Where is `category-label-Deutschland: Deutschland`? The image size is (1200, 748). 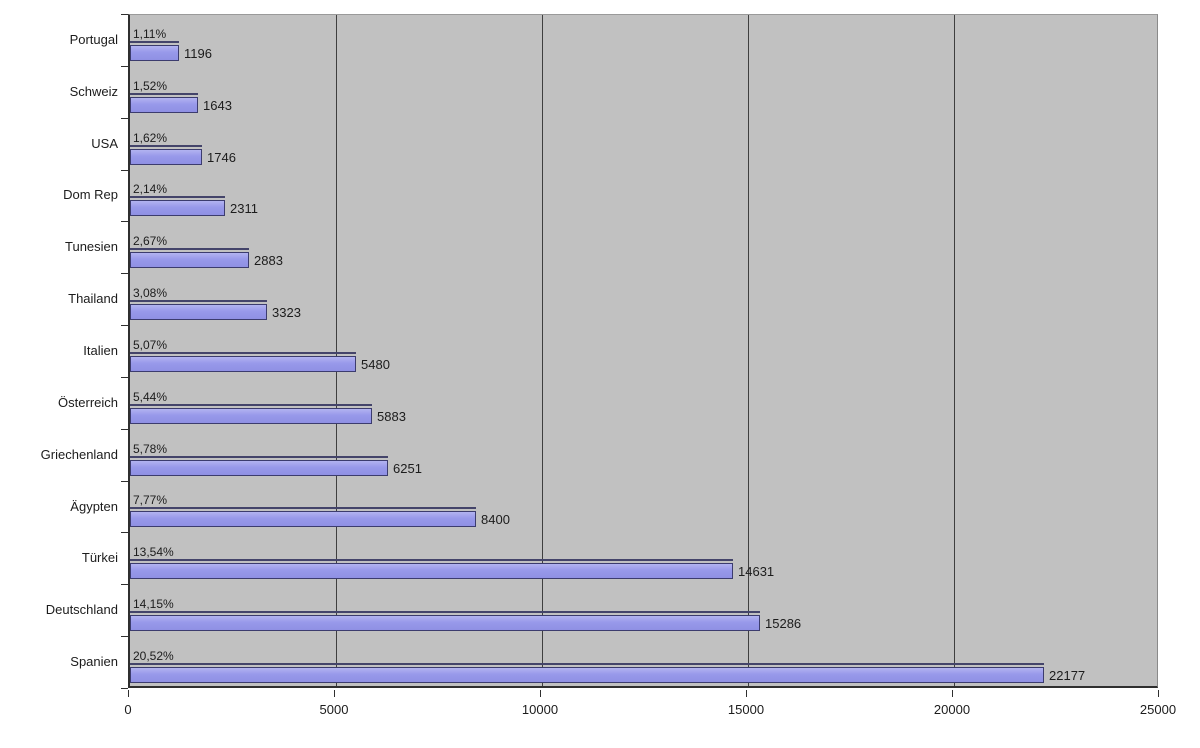
category-label-Deutschland: Deutschland is located at coordinates (81, 609).